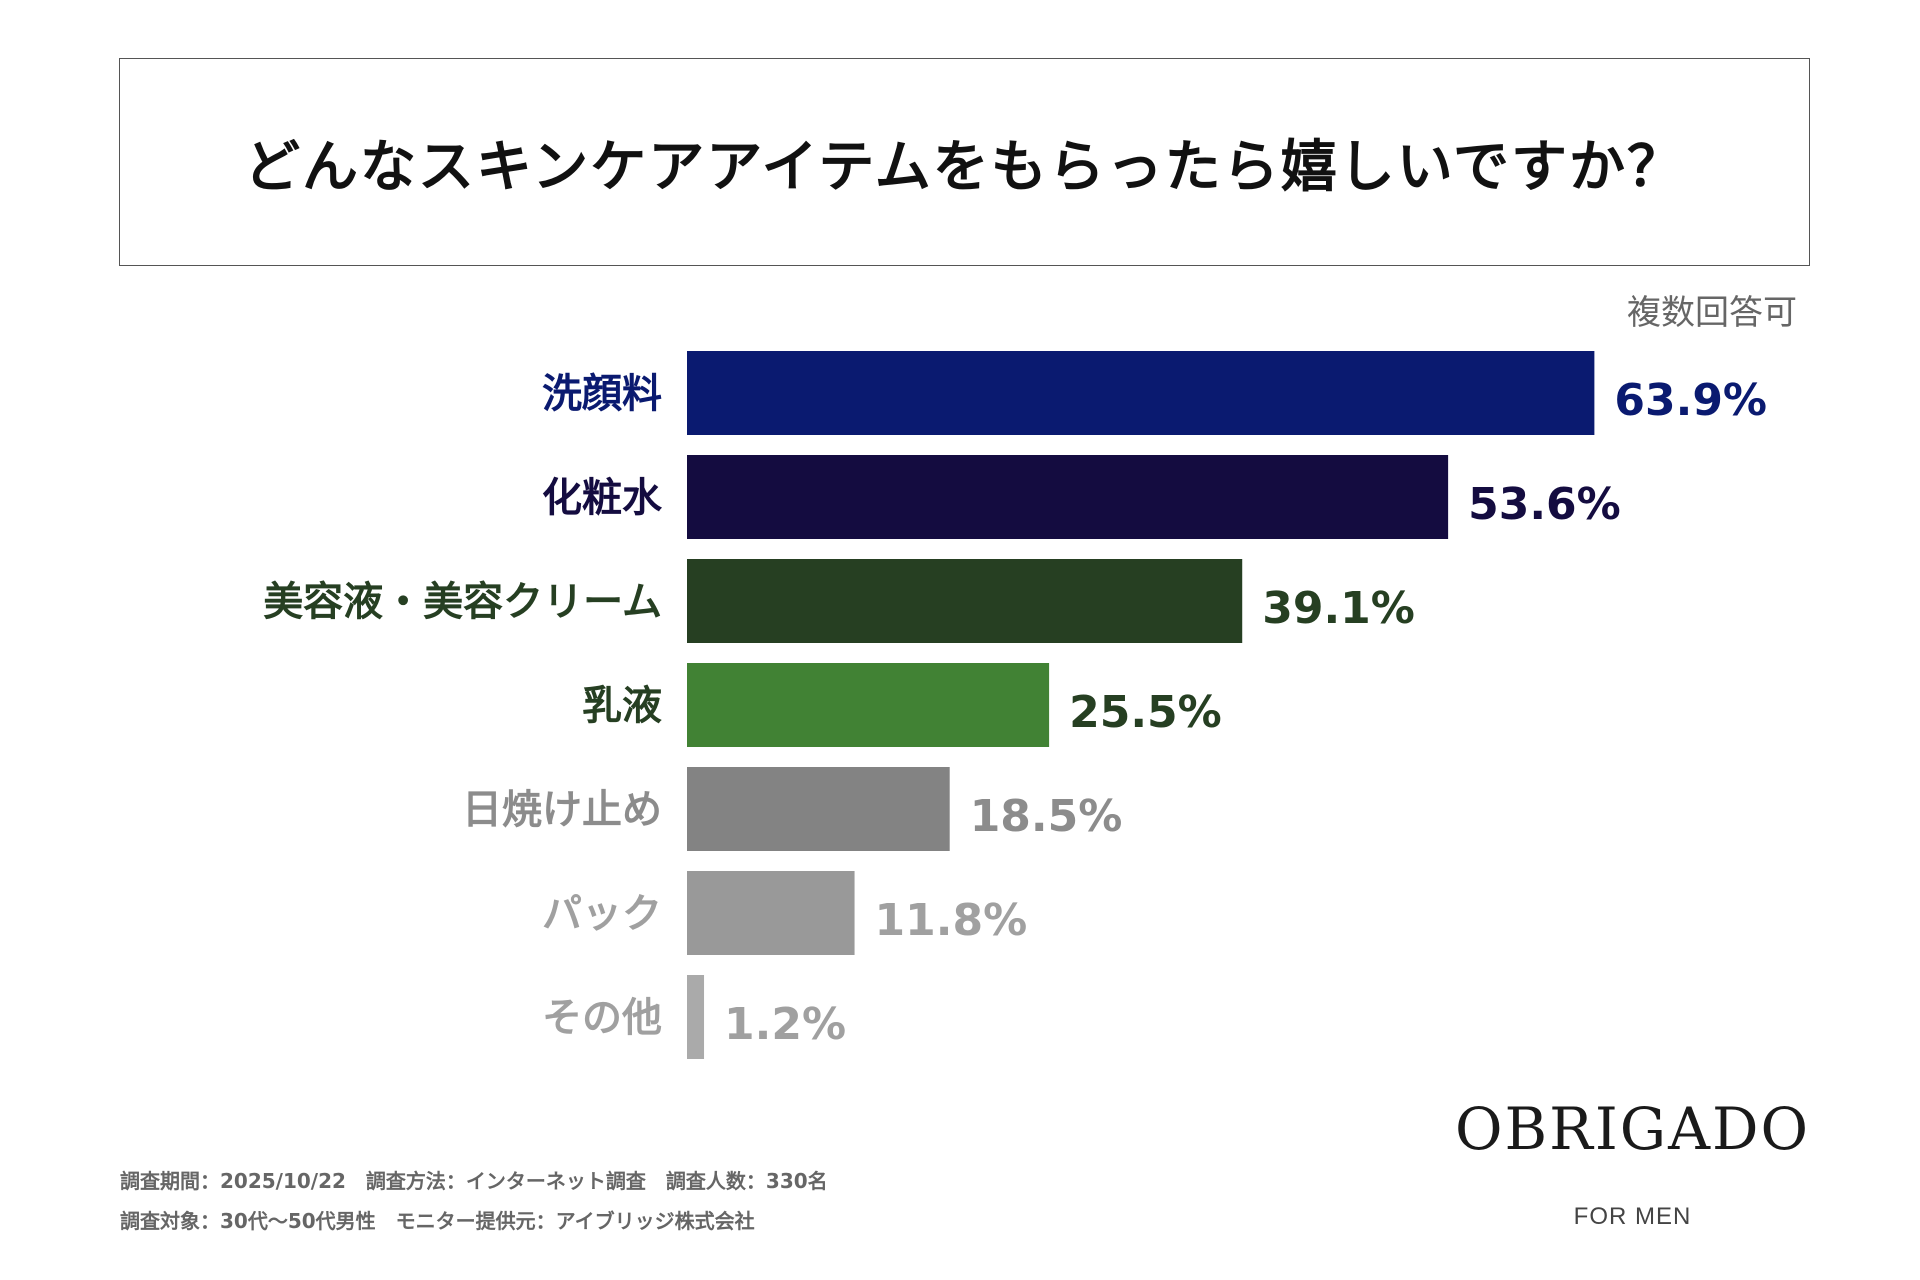 This screenshot has height=1280, width=1920. What do you see at coordinates (1145, 712) in the screenshot?
I see `value-label-4: 25.5%` at bounding box center [1145, 712].